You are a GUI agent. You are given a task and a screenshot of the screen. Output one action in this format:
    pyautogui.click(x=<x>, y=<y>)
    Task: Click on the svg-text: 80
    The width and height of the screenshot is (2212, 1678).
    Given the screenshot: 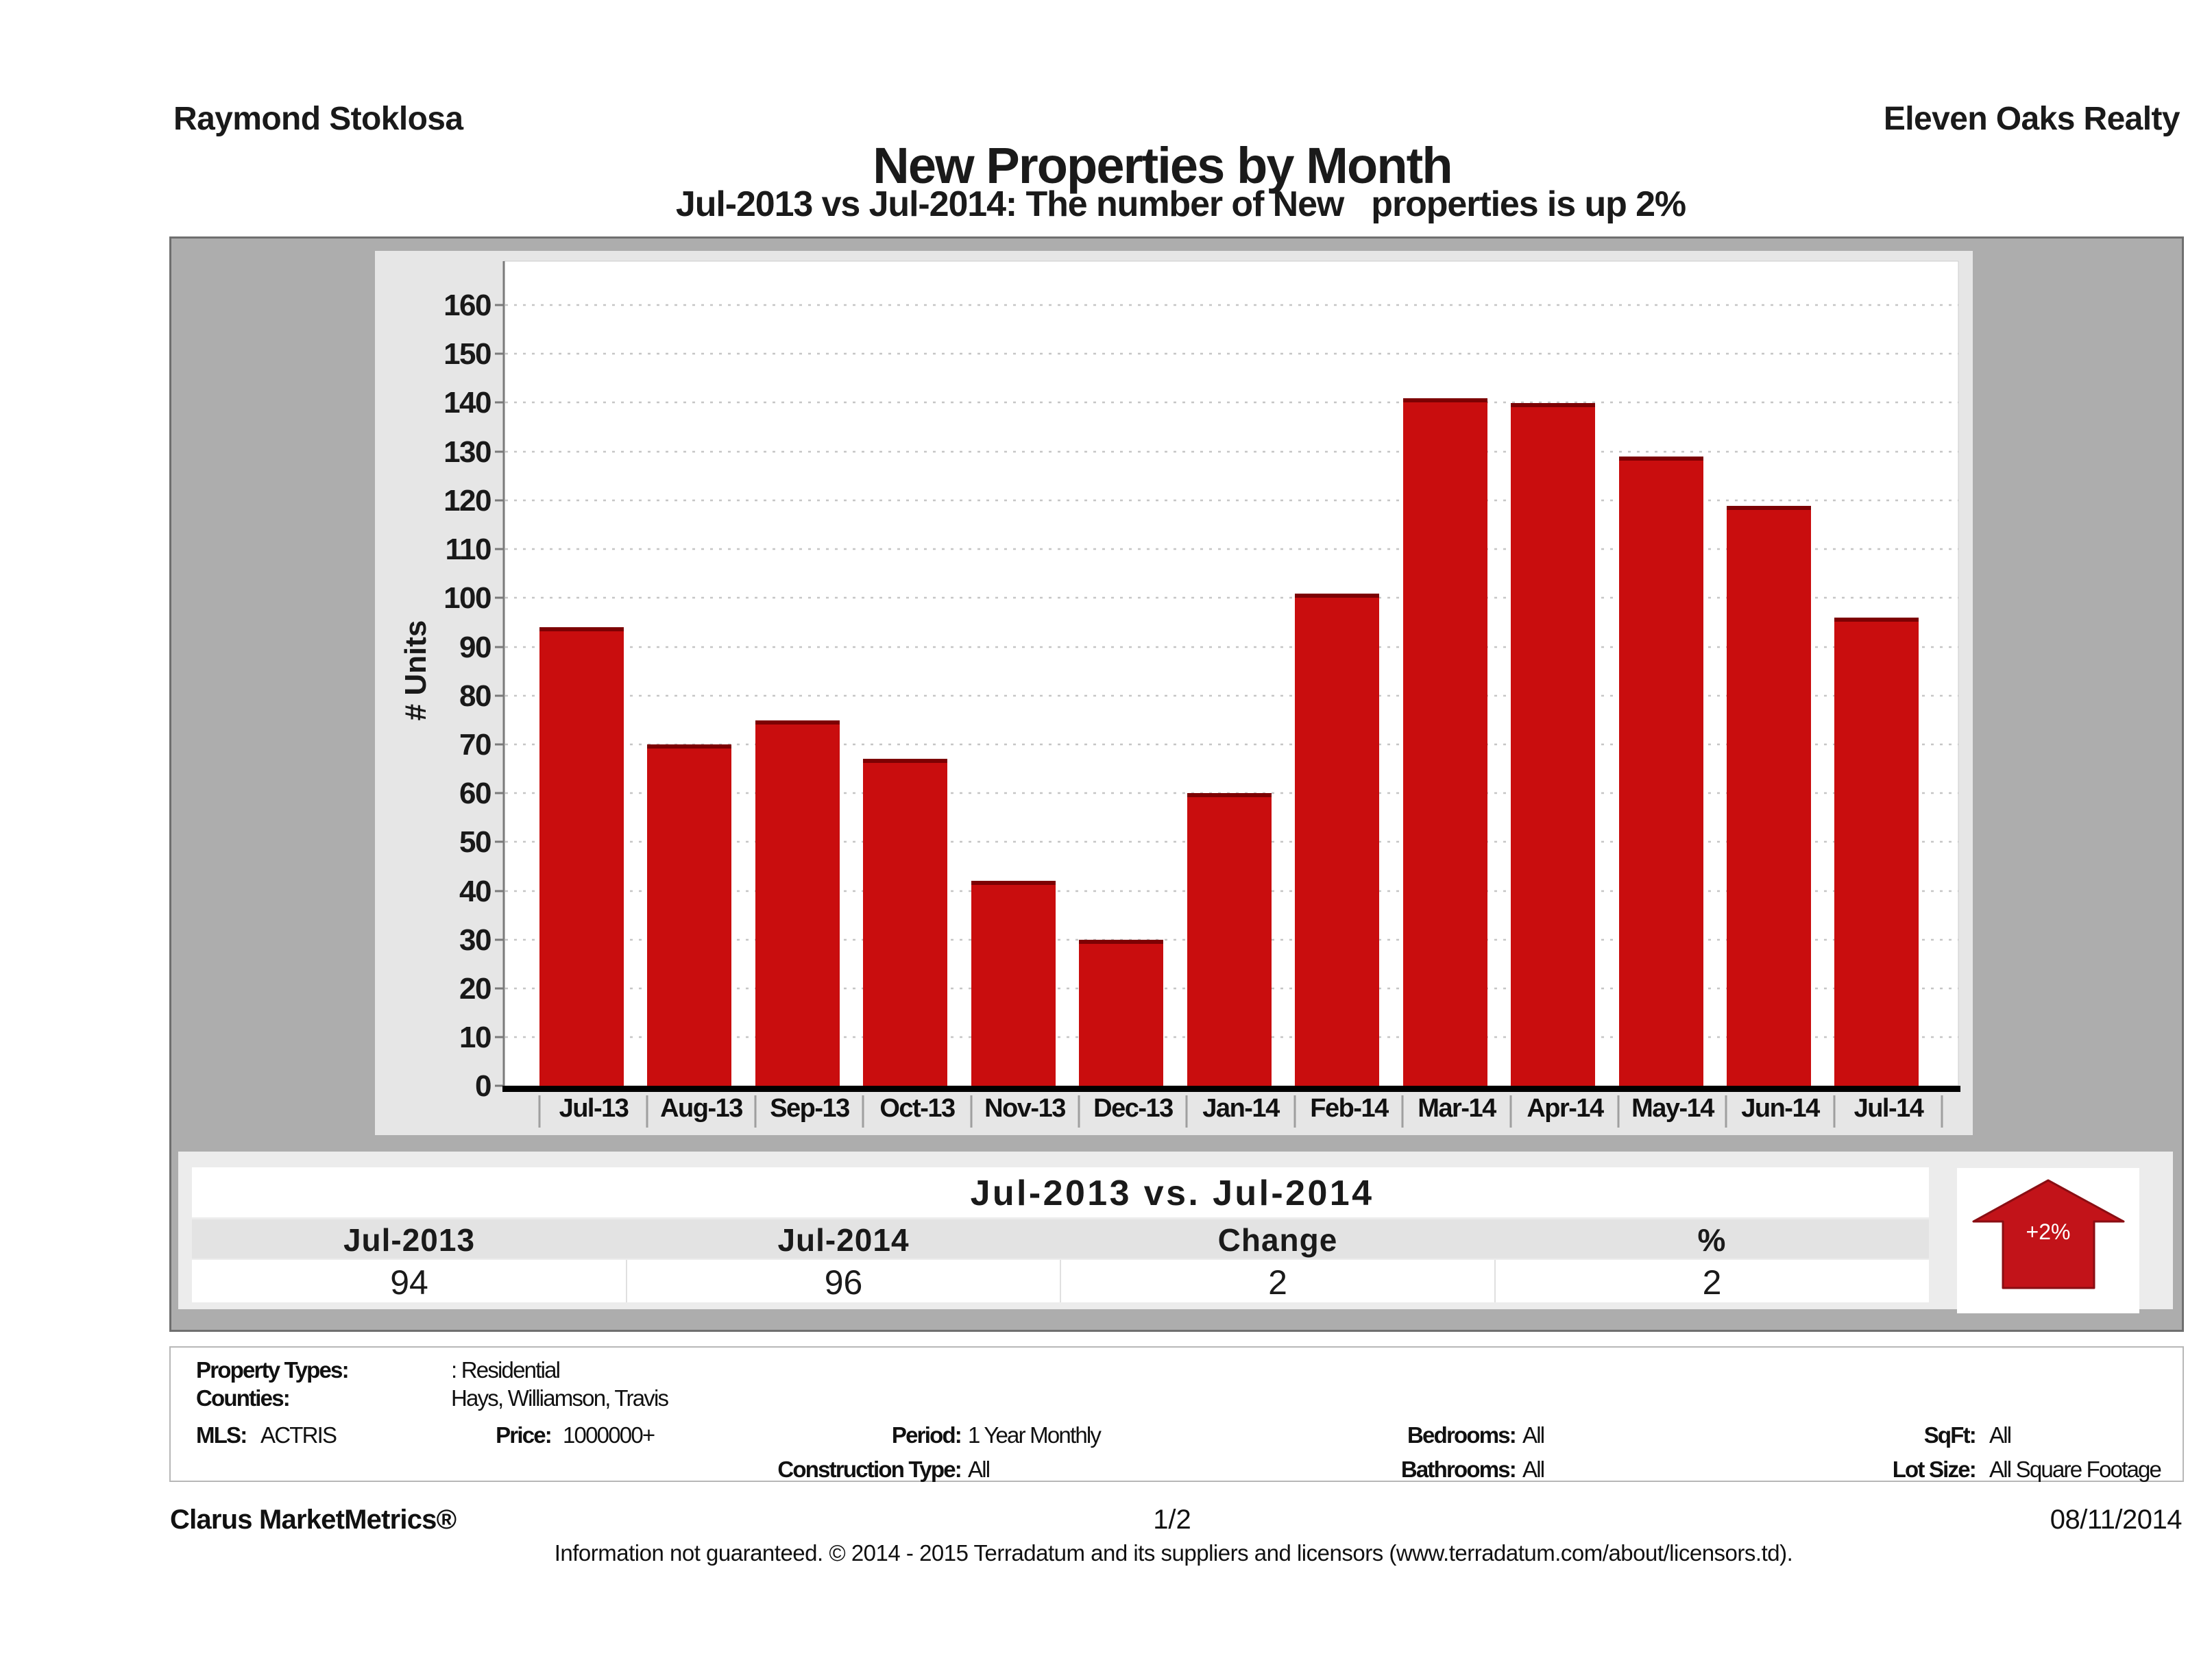 What is the action you would take?
    pyautogui.click(x=475, y=696)
    